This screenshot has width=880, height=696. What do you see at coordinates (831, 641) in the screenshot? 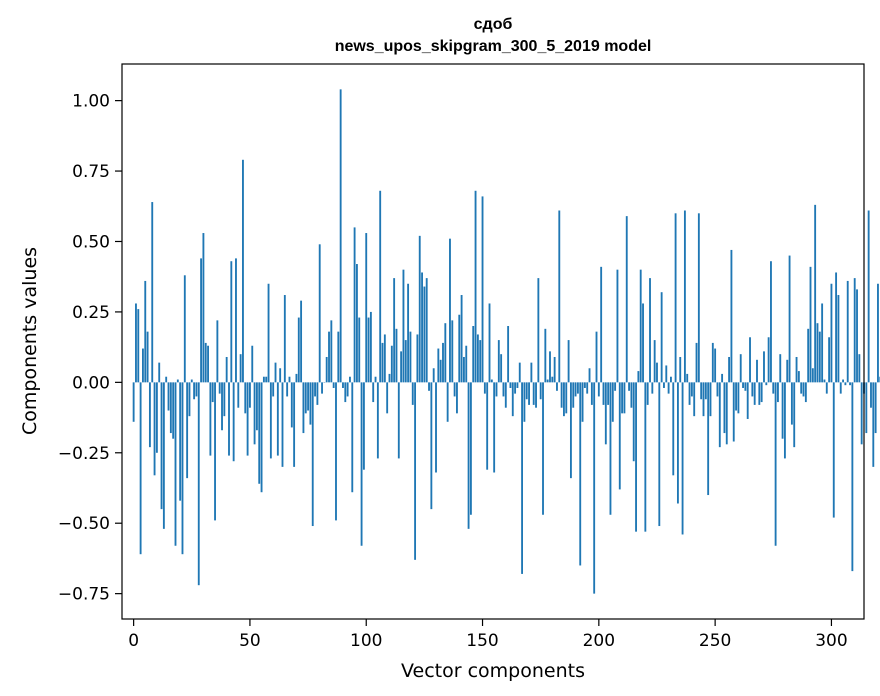
I see `x-tick-label: 300` at bounding box center [831, 641].